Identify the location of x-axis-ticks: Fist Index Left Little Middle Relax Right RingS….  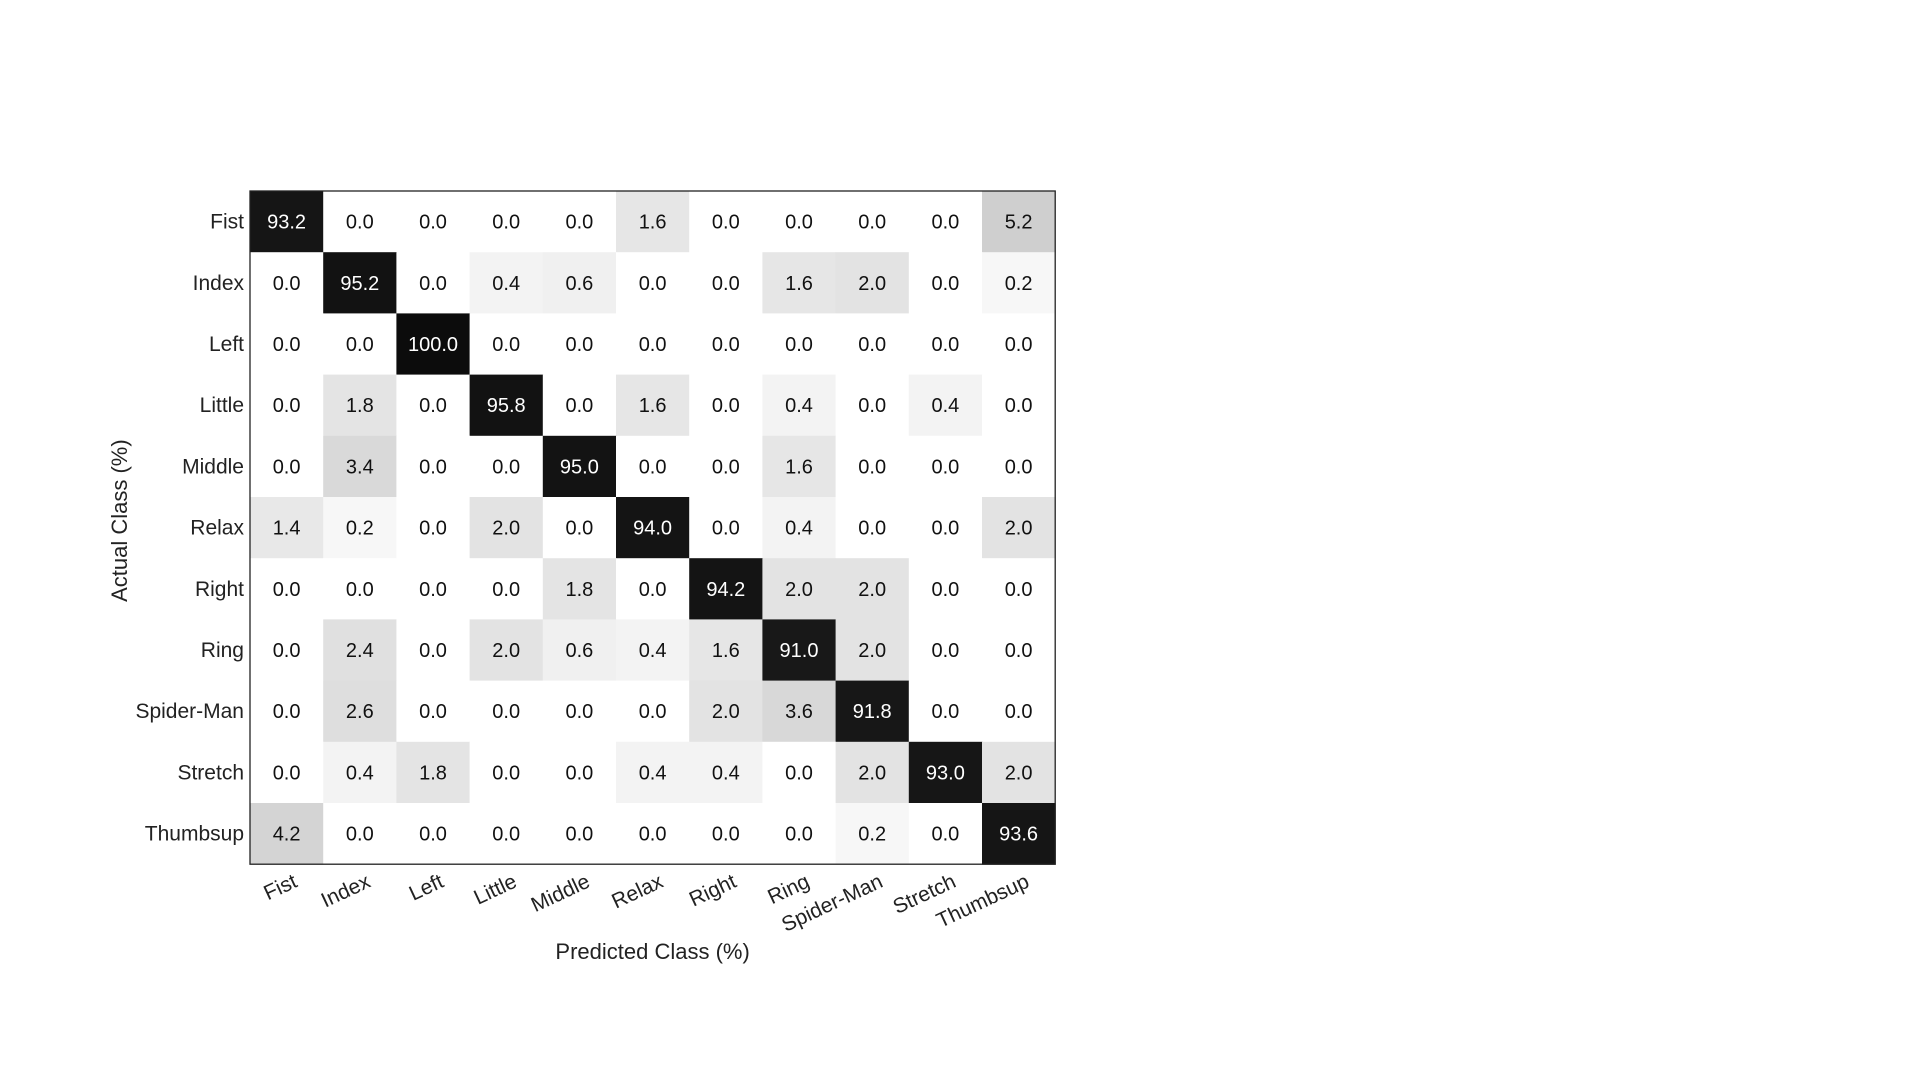
(646, 903).